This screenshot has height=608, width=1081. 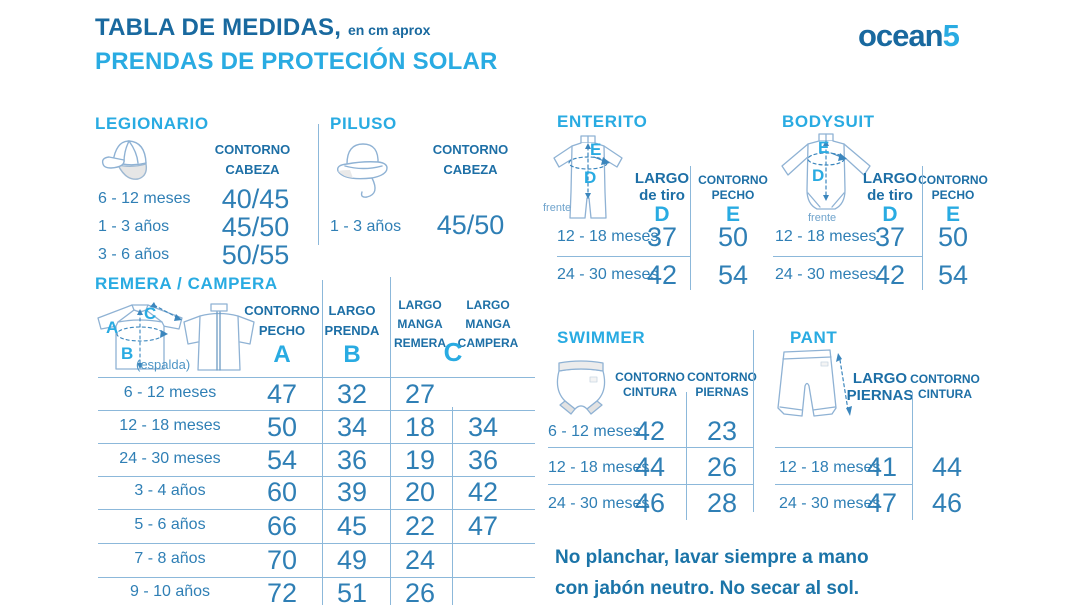 I want to click on pant-row-value: 41, so click(x=882, y=467).